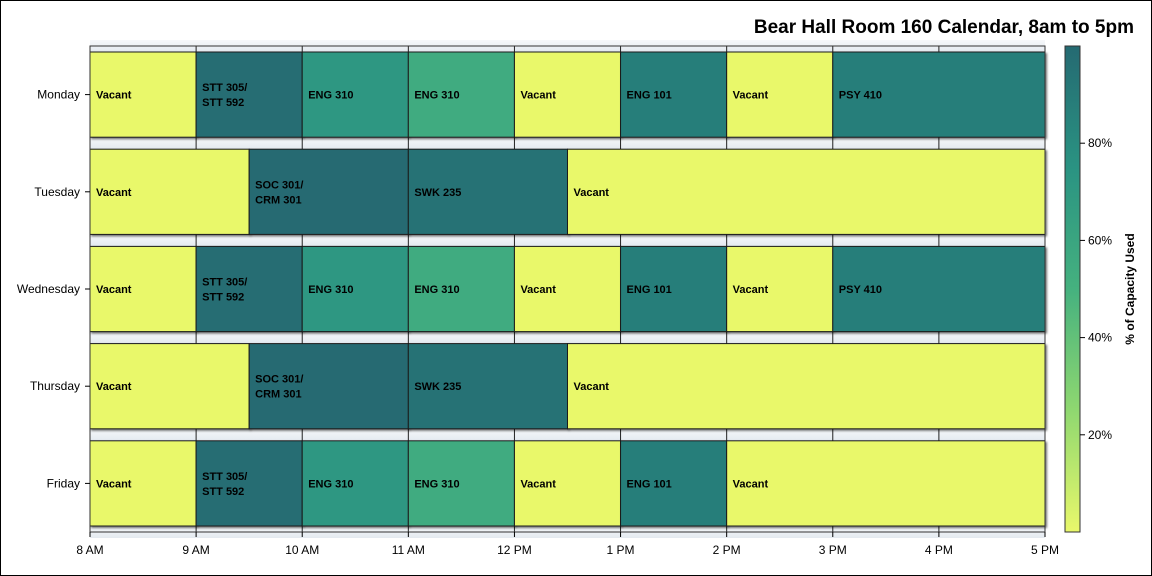 The height and width of the screenshot is (576, 1152). What do you see at coordinates (48, 289) in the screenshot?
I see `y-tick-label: Wednesday` at bounding box center [48, 289].